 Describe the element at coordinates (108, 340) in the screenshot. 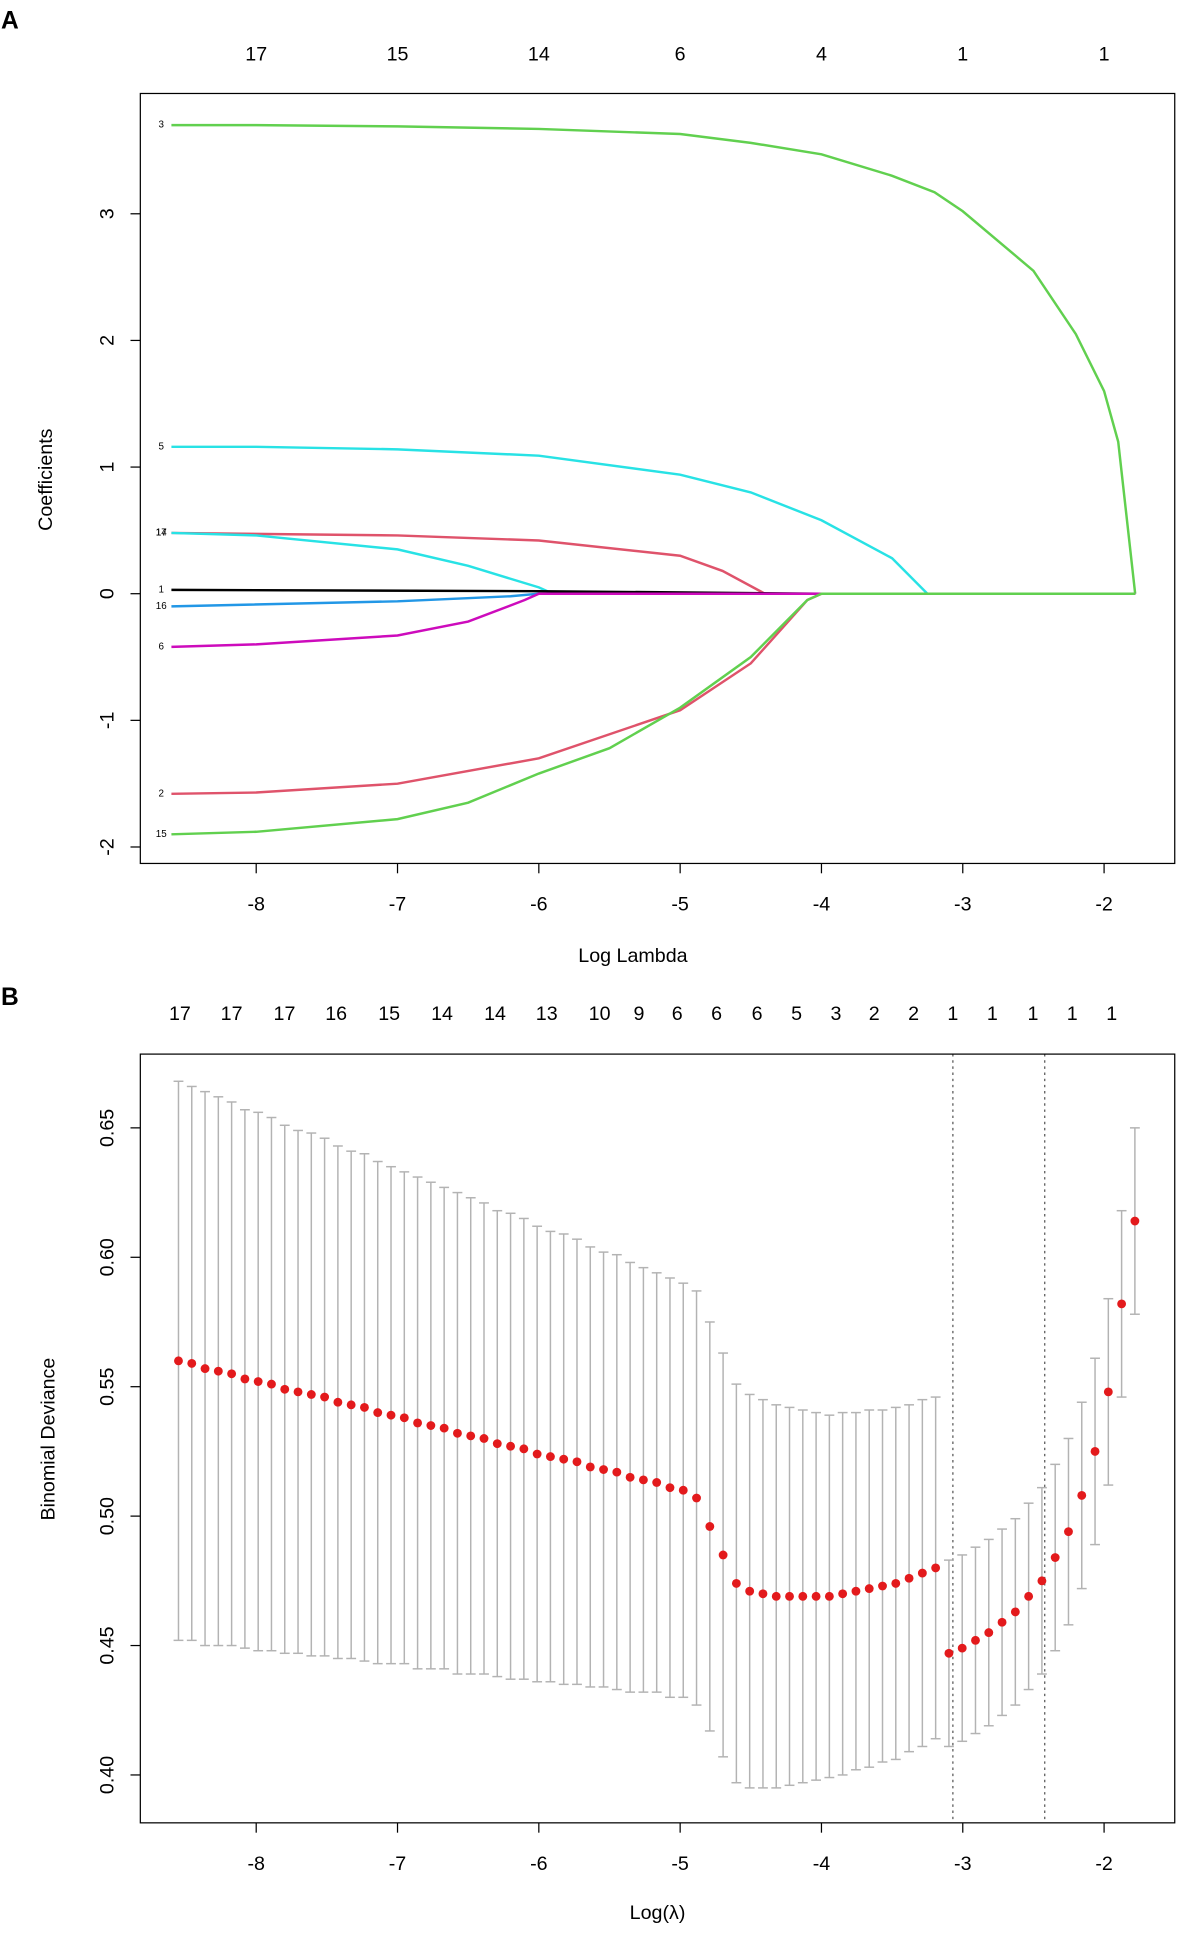

I see `y-tick-label: 2` at that location.